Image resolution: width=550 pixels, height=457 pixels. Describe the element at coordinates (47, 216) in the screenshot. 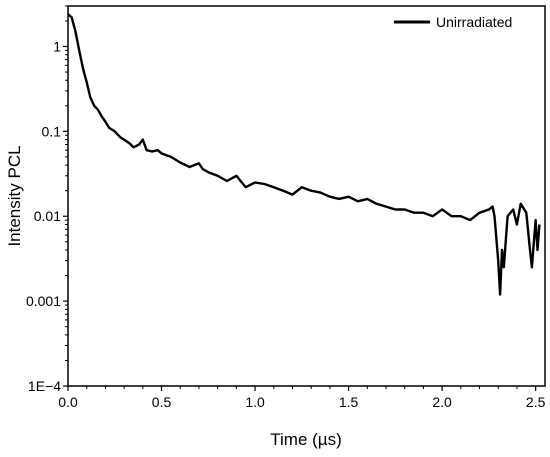

I see `y-tick-label: 0.01` at that location.